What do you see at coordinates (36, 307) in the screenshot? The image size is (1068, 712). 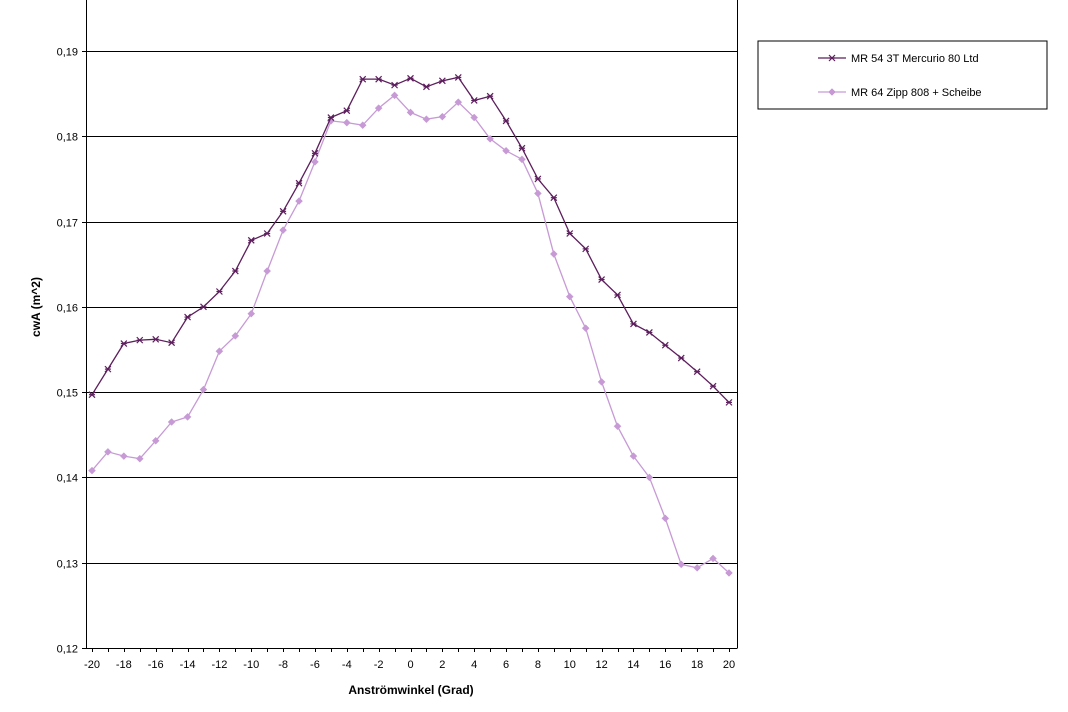 I see `y-axis-title: cwA (m^2)` at bounding box center [36, 307].